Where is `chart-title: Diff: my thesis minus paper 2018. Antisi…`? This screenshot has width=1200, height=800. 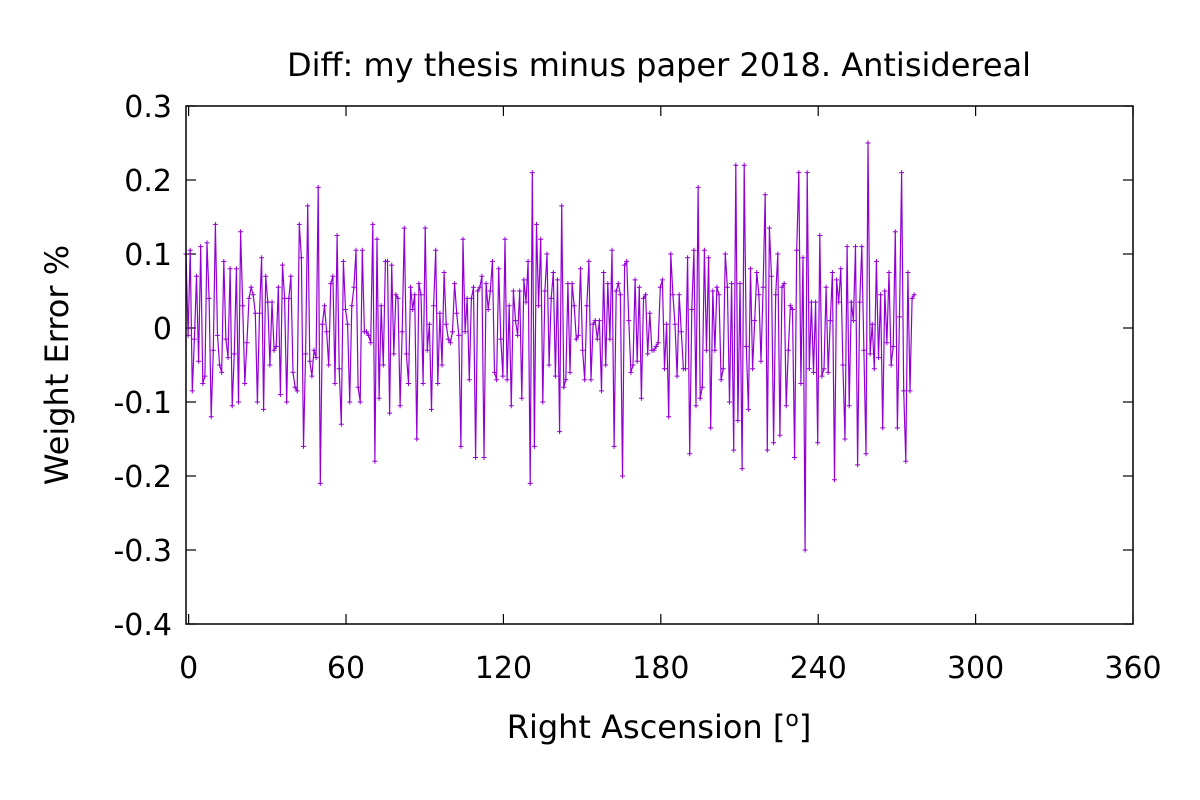
chart-title: Diff: my thesis minus paper 2018. Antisi… is located at coordinates (659, 65).